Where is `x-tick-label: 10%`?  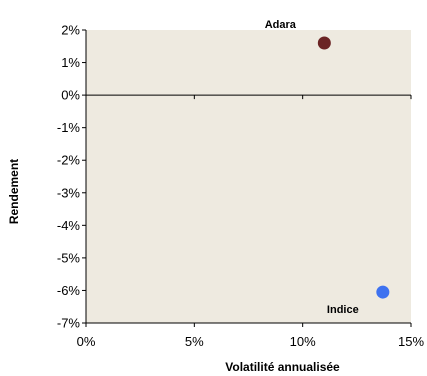
x-tick-label: 10% is located at coordinates (303, 341).